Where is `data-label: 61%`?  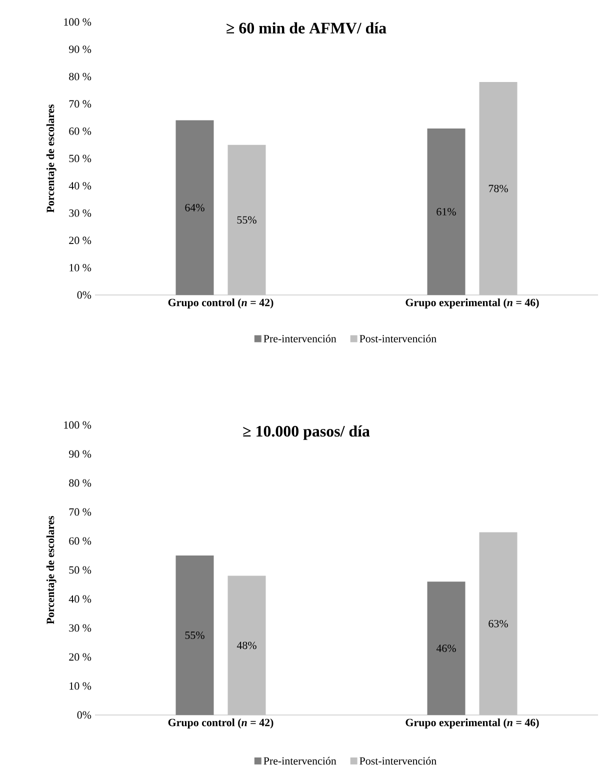
data-label: 61% is located at coordinates (446, 212).